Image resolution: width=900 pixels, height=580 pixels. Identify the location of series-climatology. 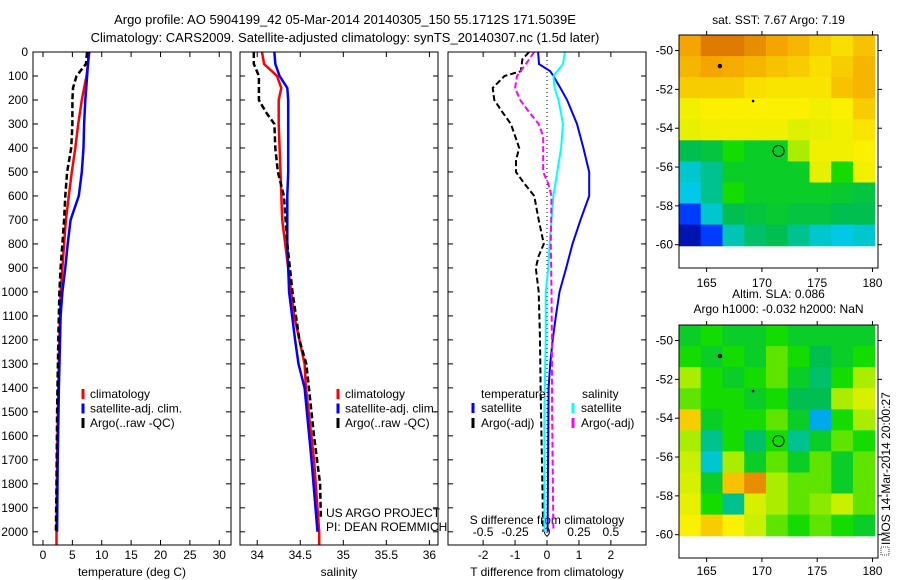
(290, 298).